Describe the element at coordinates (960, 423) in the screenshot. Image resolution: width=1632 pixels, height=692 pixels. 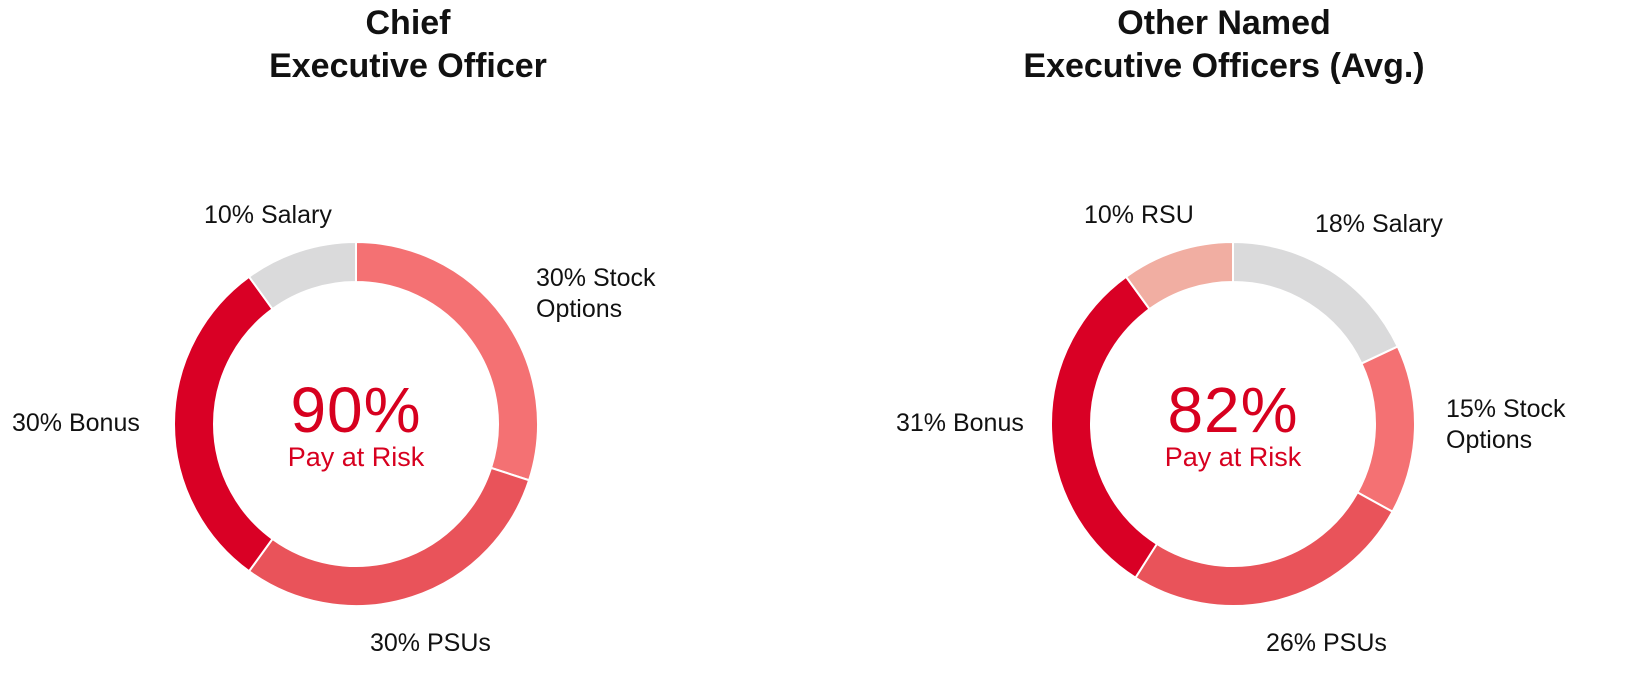
I see `slice-label-bonus: 31% Bonus` at that location.